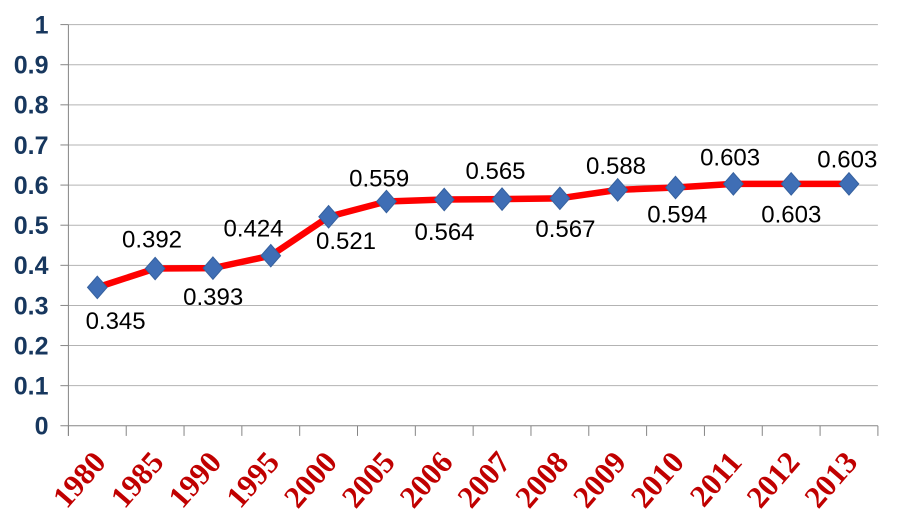 The height and width of the screenshot is (526, 900). What do you see at coordinates (31, 106) in the screenshot?
I see `svg-text: 0.8` at bounding box center [31, 106].